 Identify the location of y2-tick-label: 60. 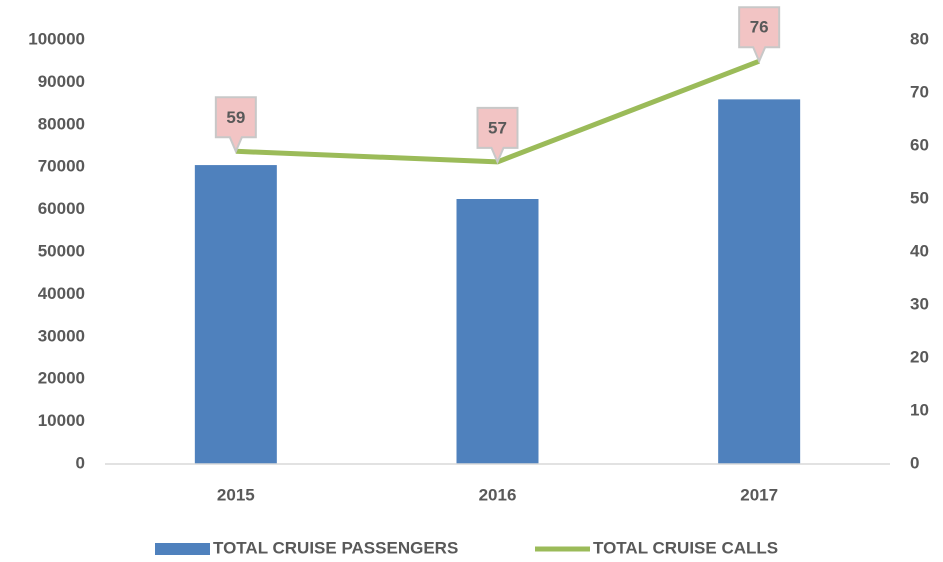
(919, 144).